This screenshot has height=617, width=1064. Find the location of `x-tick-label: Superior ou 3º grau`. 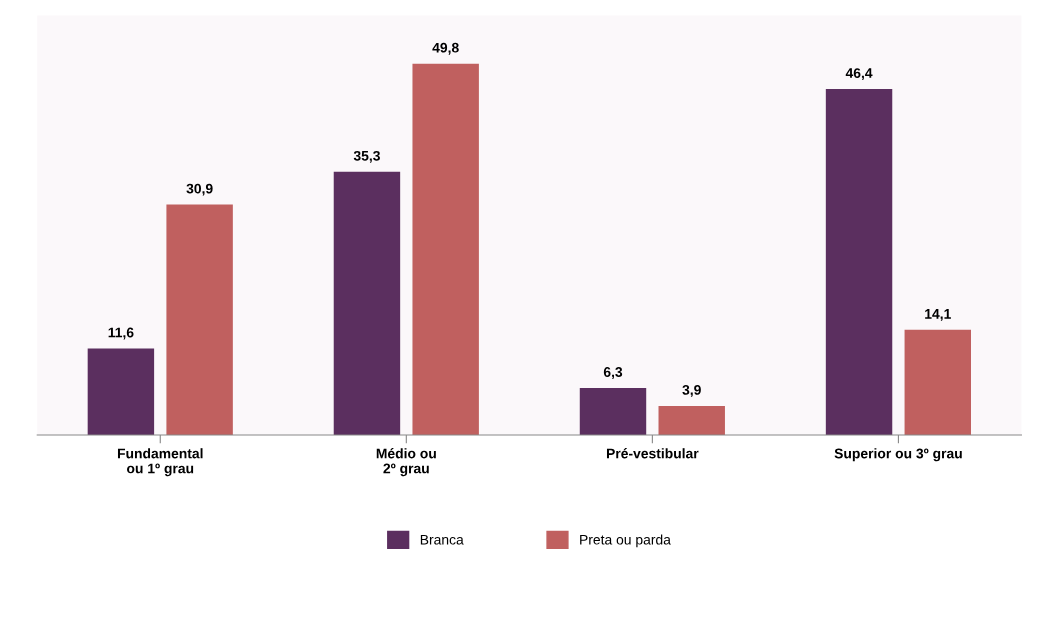

x-tick-label: Superior ou 3º grau is located at coordinates (898, 455).